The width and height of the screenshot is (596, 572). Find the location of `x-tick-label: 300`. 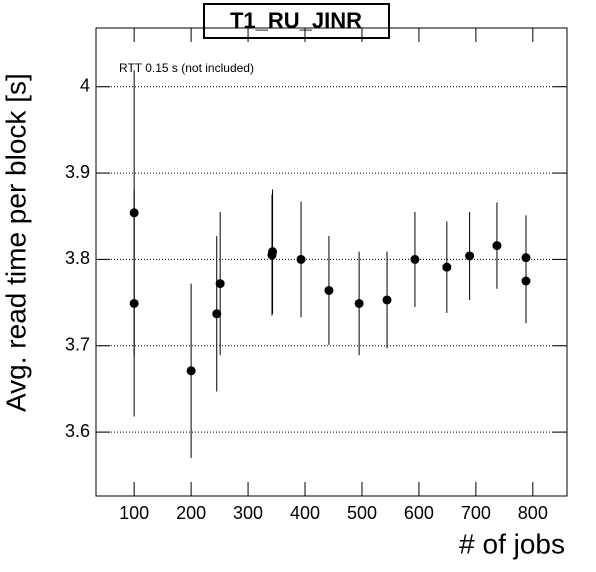

x-tick-label: 300 is located at coordinates (248, 513).